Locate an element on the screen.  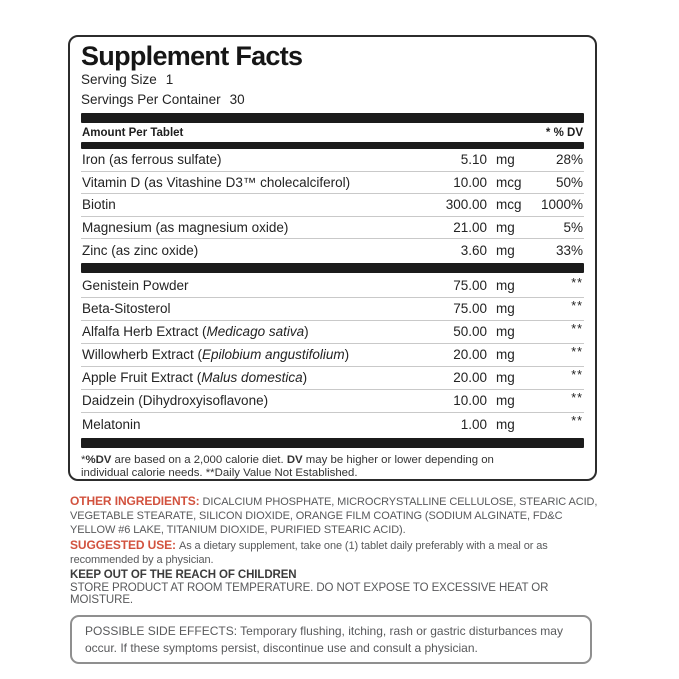
nutrient-row: Biotin 300.00 mcg 1000% is located at coordinates (332, 205).